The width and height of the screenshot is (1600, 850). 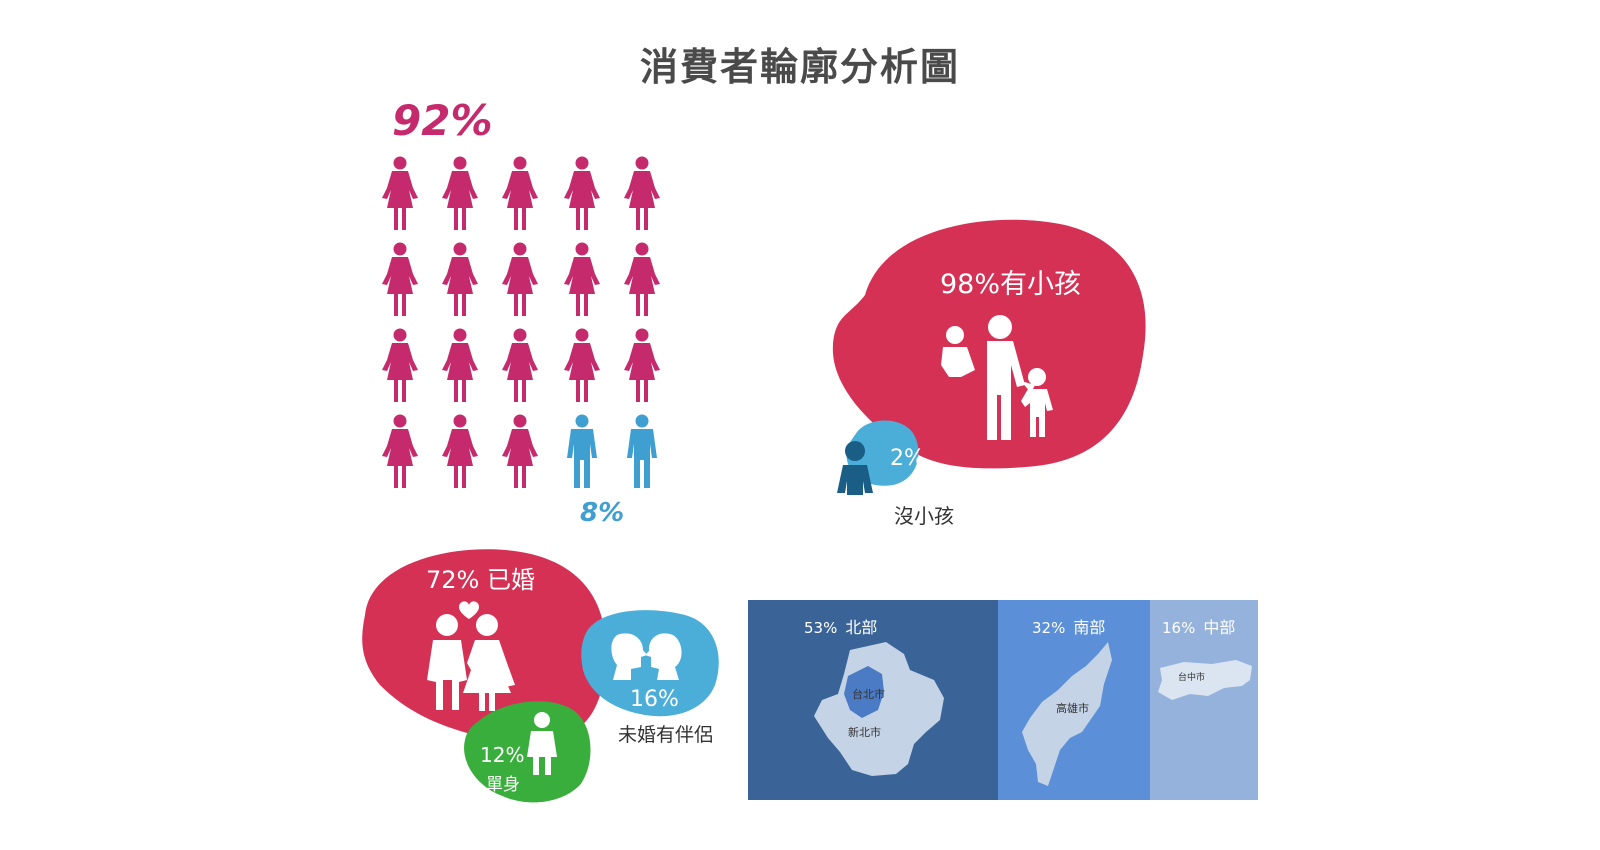 What do you see at coordinates (602, 513) in the screenshot?
I see `male-percentage: 8%` at bounding box center [602, 513].